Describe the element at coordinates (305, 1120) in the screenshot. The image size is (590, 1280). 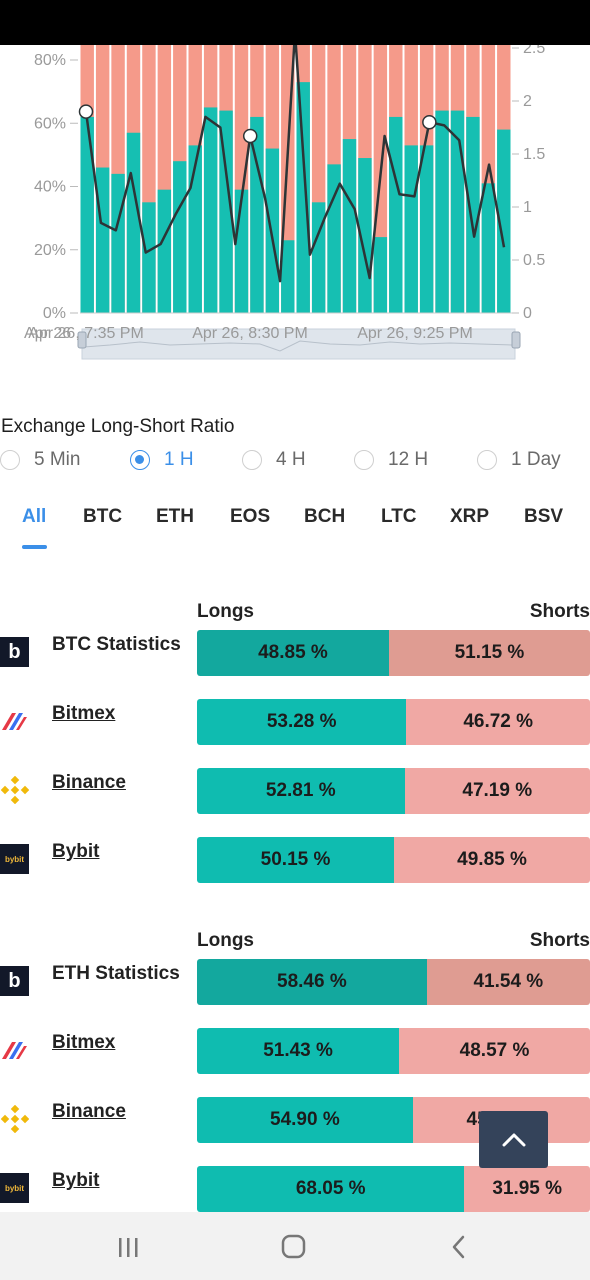
I see `longs-value: 54.90 %` at that location.